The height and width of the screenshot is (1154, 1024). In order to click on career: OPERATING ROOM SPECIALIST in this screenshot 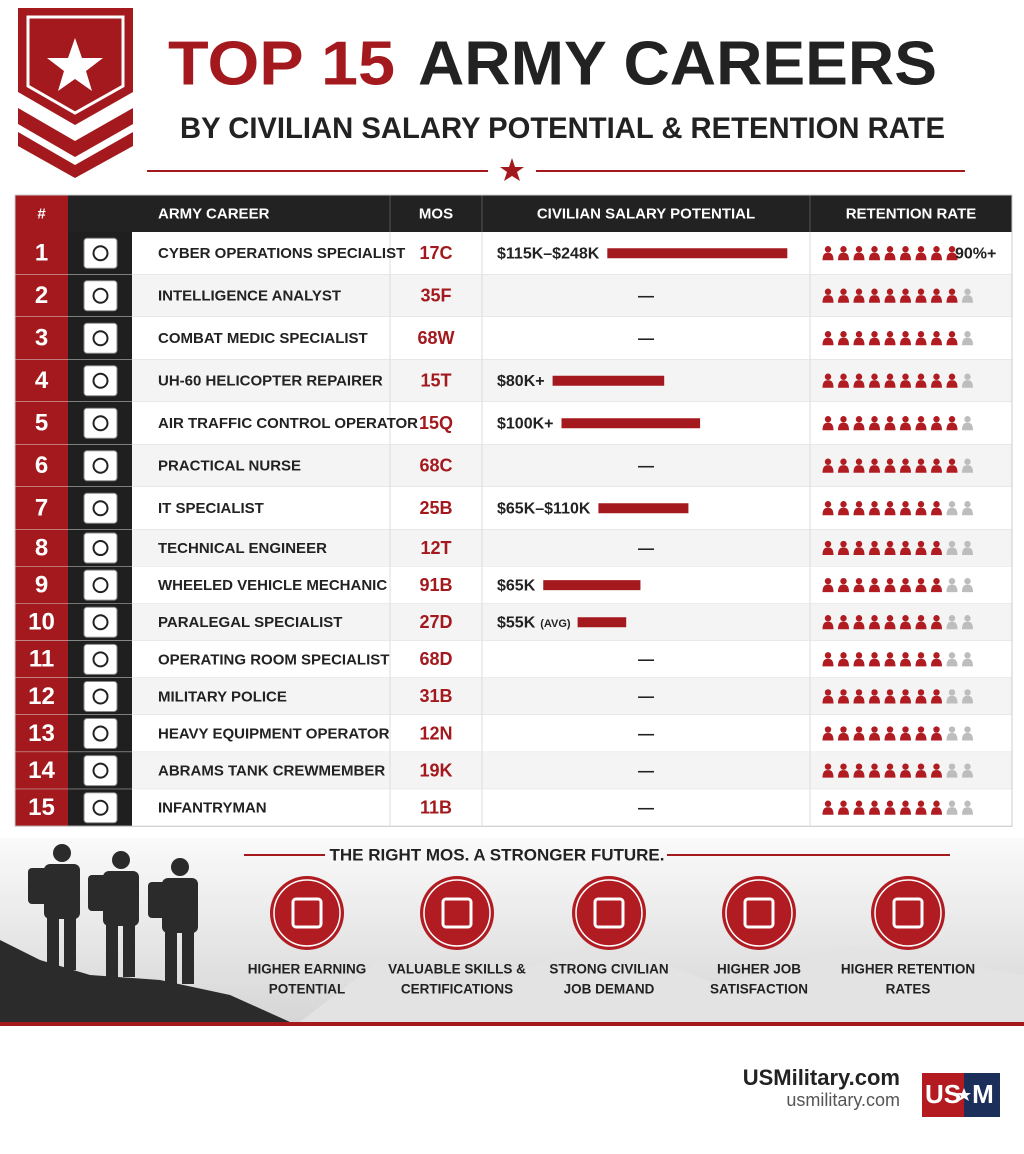, I will do `click(273, 659)`.